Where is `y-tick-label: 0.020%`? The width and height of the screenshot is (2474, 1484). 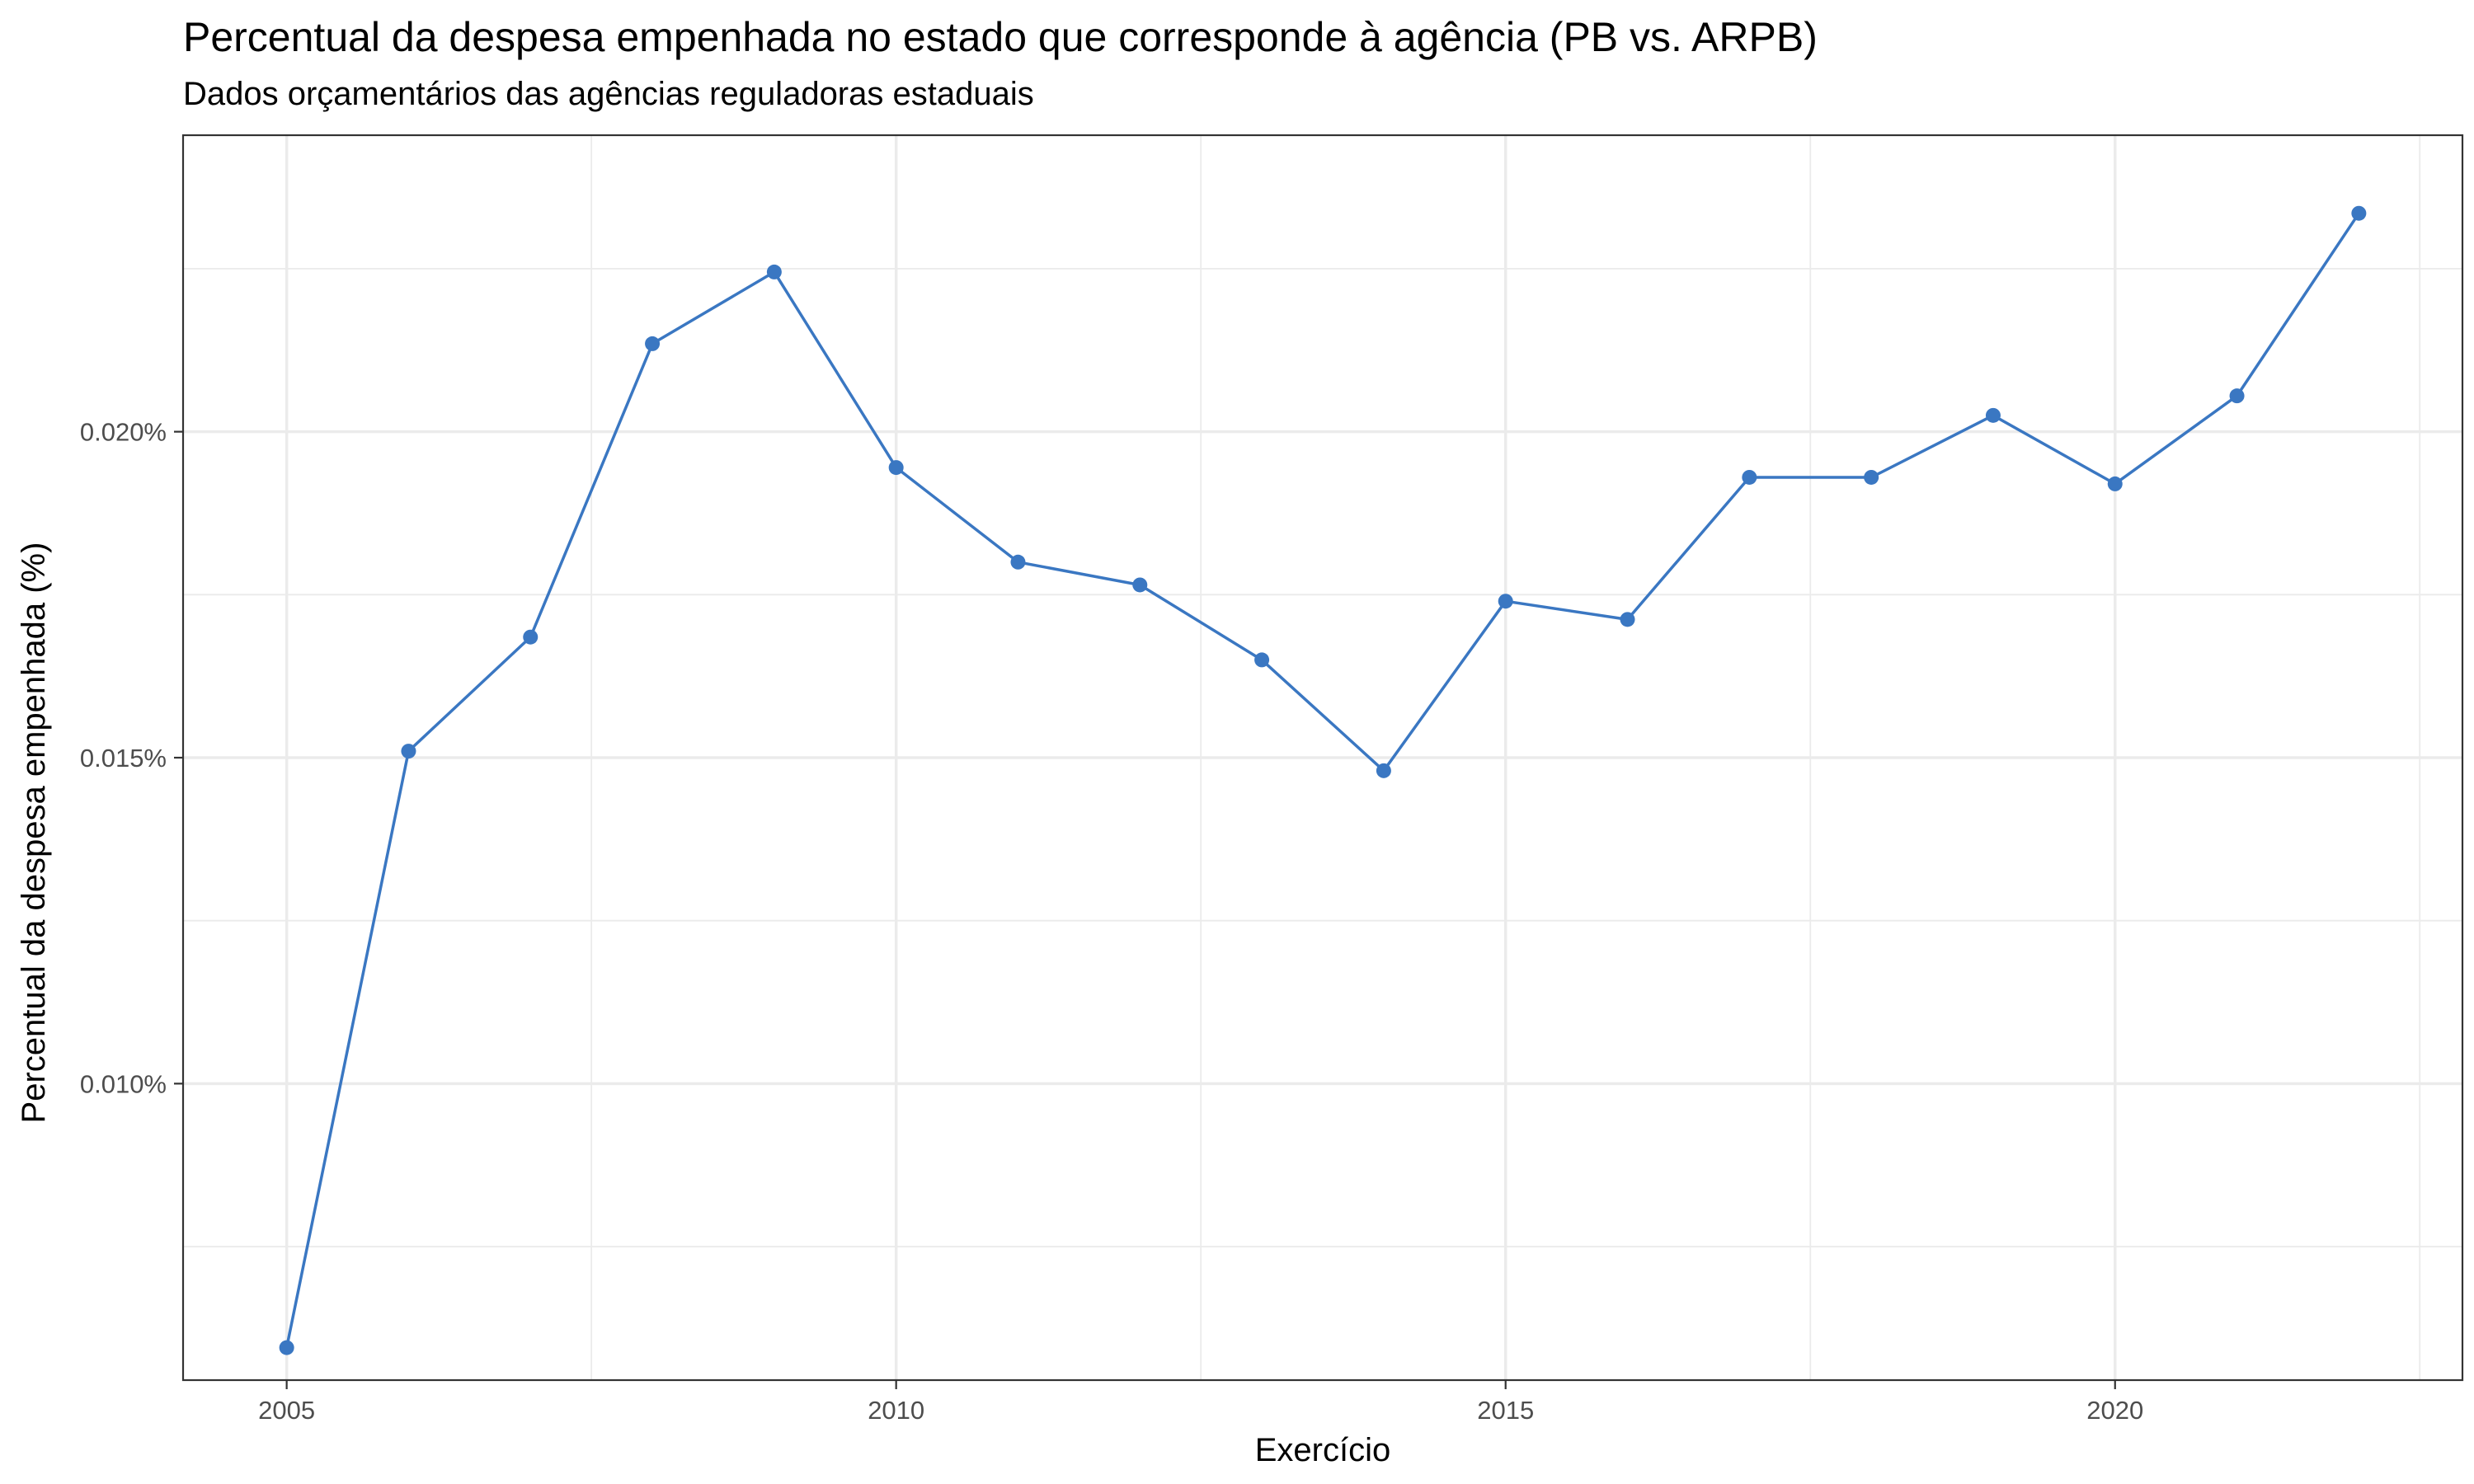 y-tick-label: 0.020% is located at coordinates (123, 432).